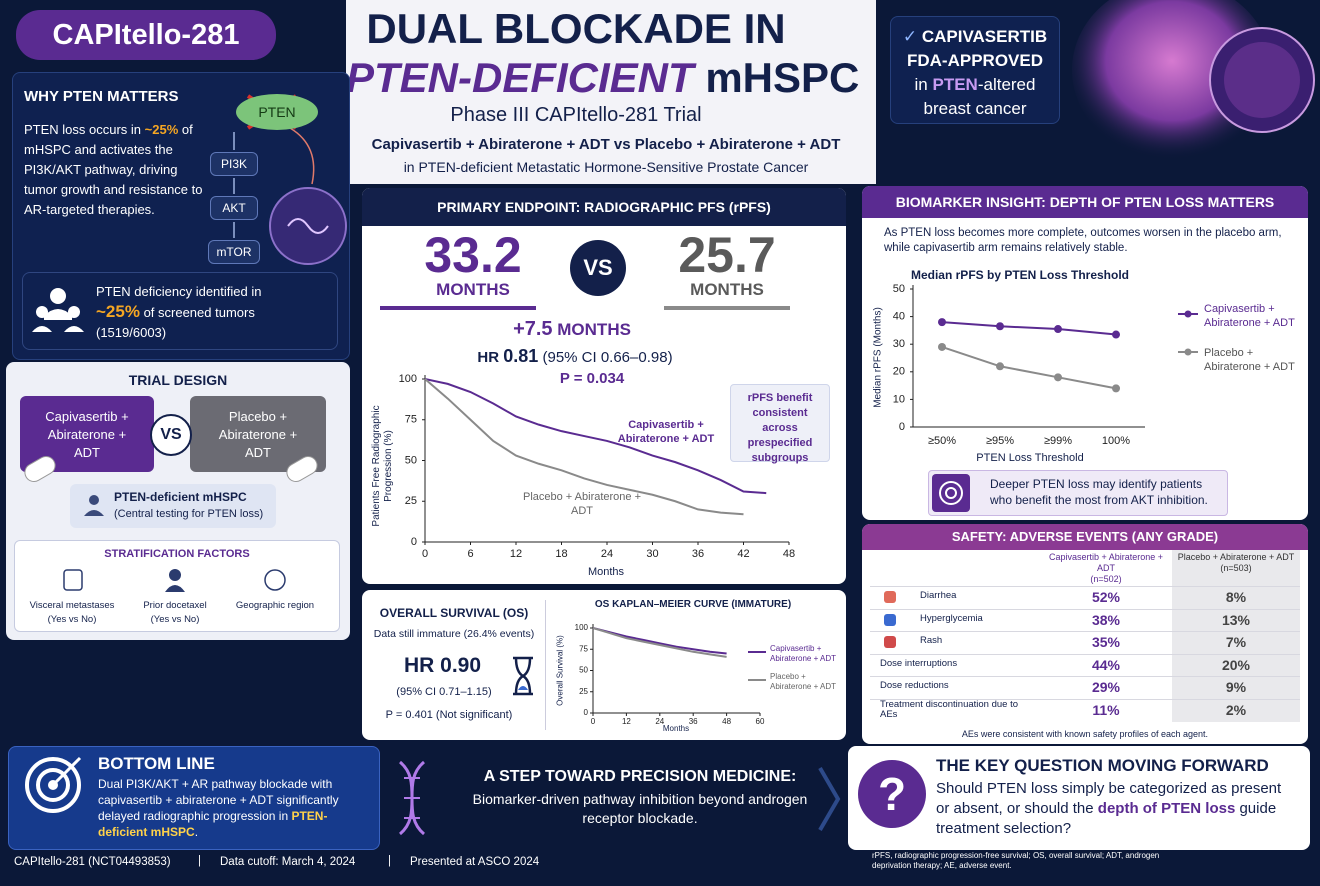  Describe the element at coordinates (1188, 333) in the screenshot. I see `legend-swatches` at that location.